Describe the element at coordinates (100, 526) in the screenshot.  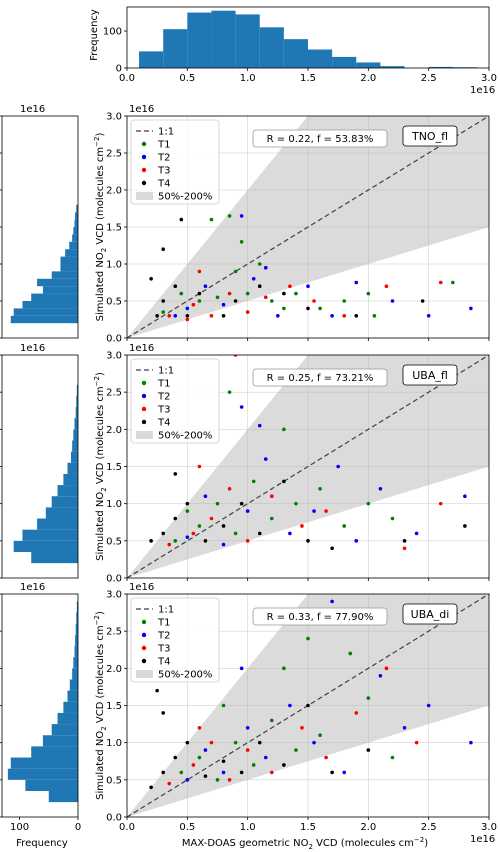
I see `y-label-part: Simulated NO` at that location.